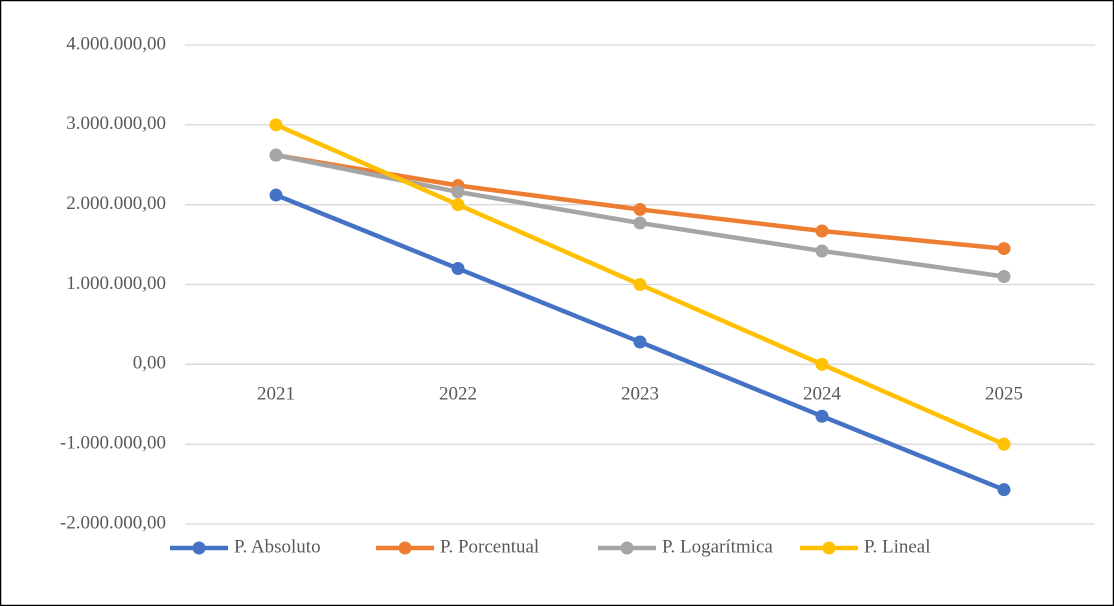 Image resolution: width=1114 pixels, height=606 pixels. Describe the element at coordinates (640, 394) in the screenshot. I see `x-tick-label: 2023` at that location.